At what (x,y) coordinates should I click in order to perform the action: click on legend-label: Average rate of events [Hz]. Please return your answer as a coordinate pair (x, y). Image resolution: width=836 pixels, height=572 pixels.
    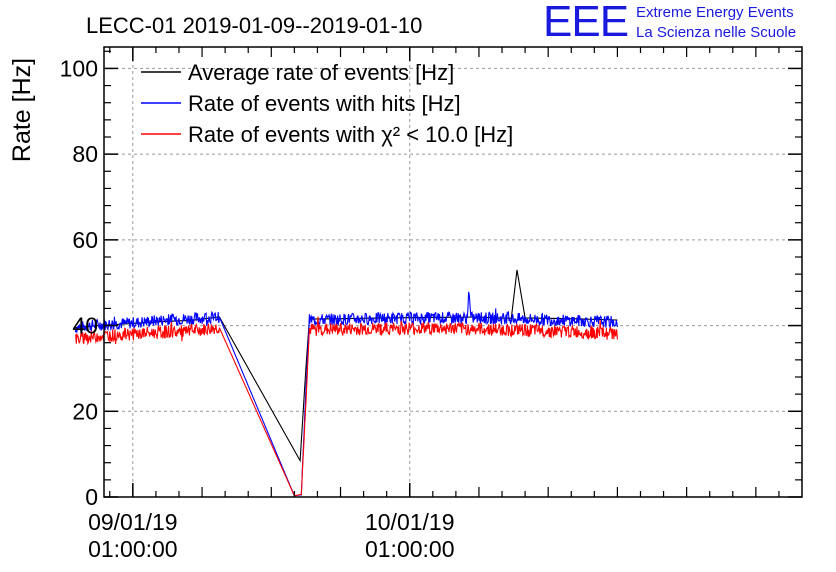
    Looking at the image, I should click on (321, 72).